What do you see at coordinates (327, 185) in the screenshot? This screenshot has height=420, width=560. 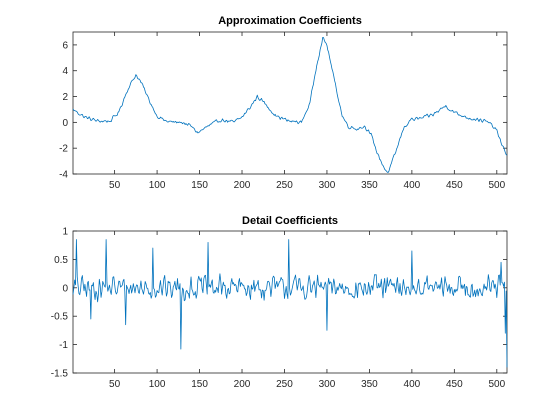 I see `approximation-x-tick-label: 300` at bounding box center [327, 185].